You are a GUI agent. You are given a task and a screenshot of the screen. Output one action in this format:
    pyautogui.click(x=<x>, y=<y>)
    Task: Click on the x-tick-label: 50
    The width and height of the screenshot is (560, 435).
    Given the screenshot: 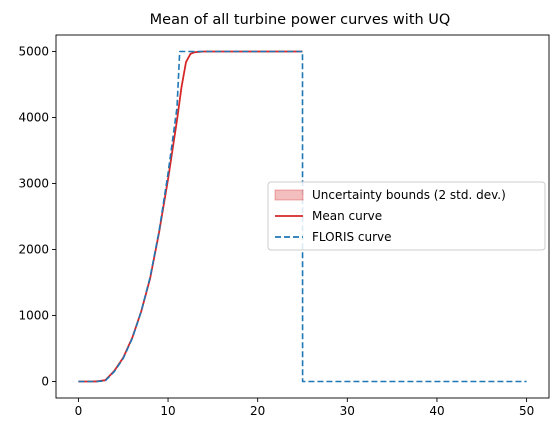 What is the action you would take?
    pyautogui.click(x=526, y=411)
    